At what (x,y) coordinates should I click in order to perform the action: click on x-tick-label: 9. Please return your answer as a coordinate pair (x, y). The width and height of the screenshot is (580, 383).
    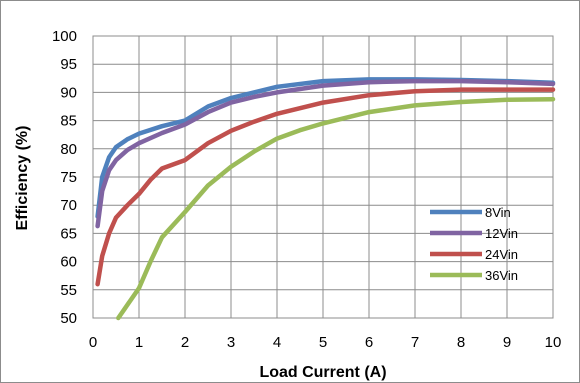
    Looking at the image, I should click on (507, 342).